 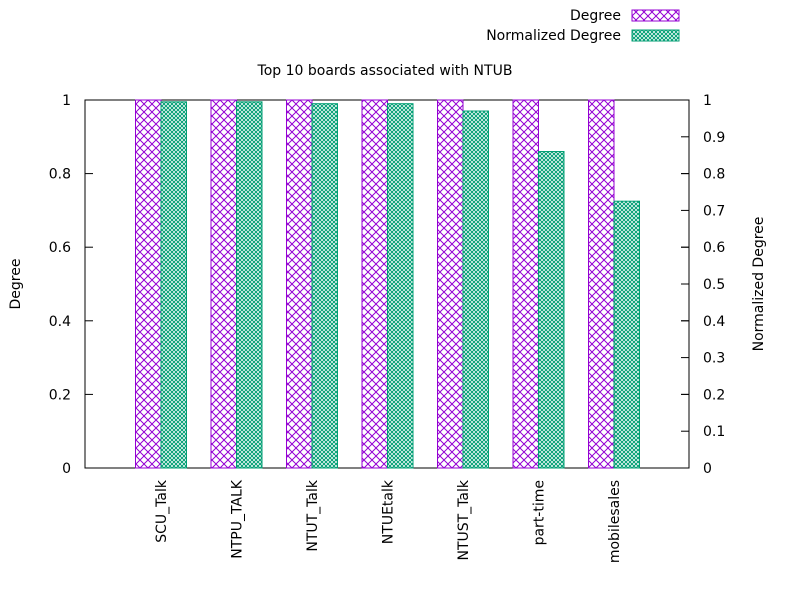 What do you see at coordinates (66, 101) in the screenshot?
I see `y-tick-label: 1` at bounding box center [66, 101].